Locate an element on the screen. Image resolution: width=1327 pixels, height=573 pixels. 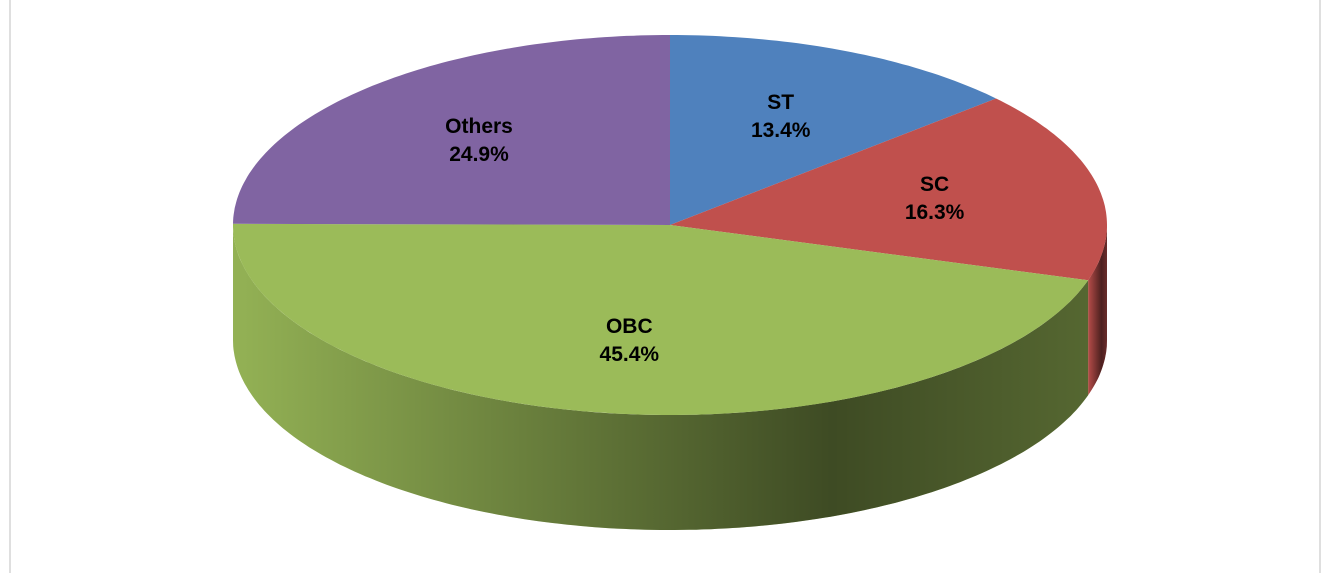
slice-value-label: 45.4% is located at coordinates (630, 354).